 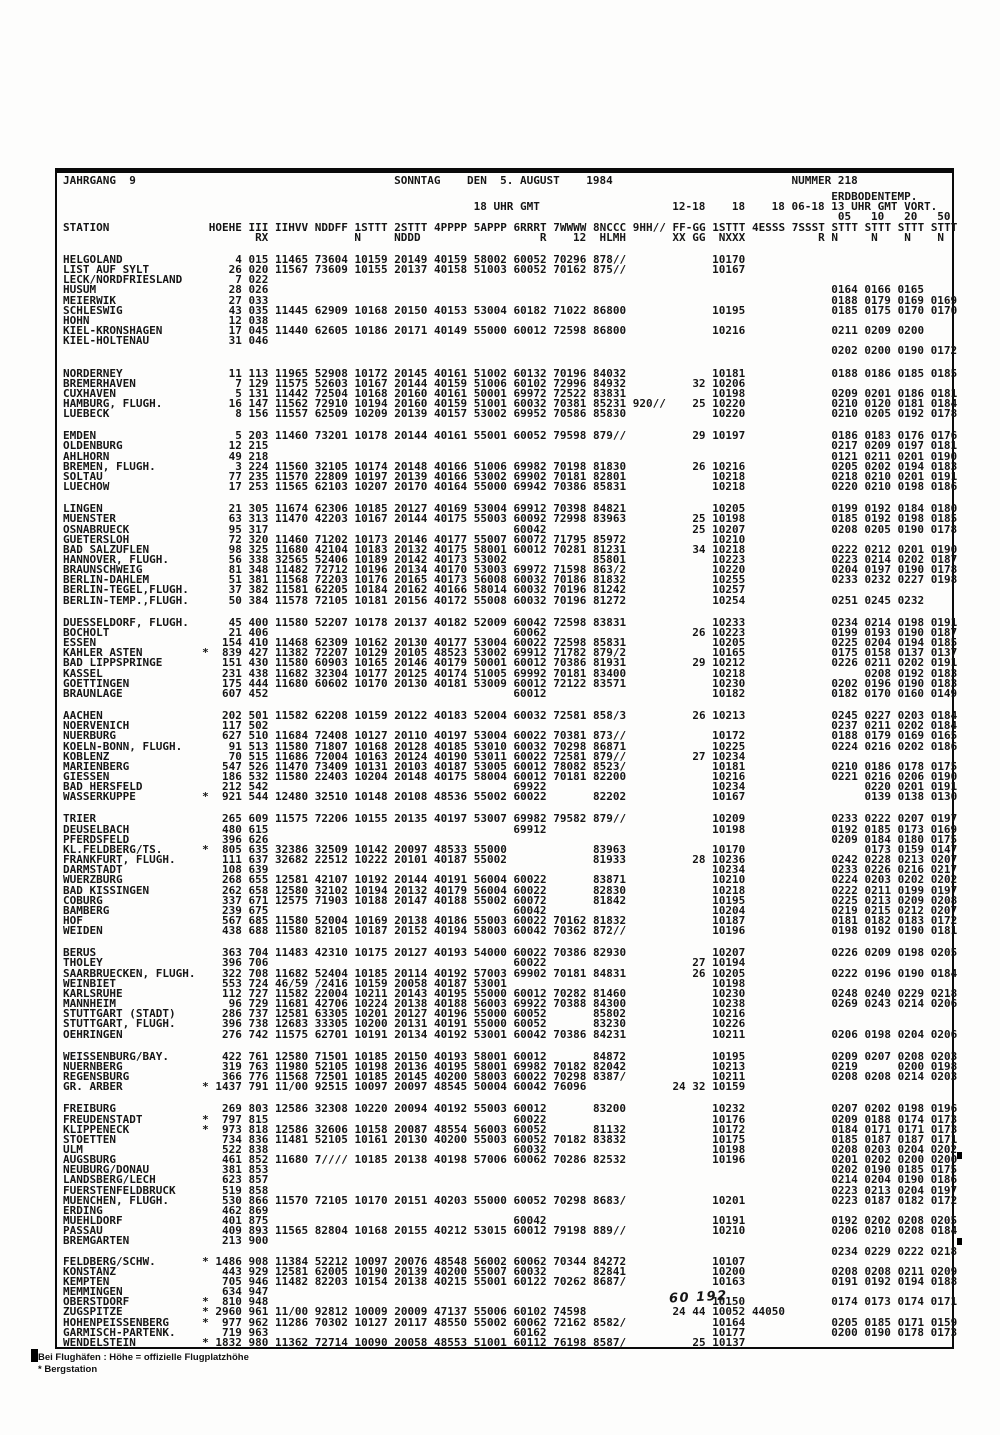 What do you see at coordinates (371, 797) in the screenshot?
I see `group-1sttt: 10148` at bounding box center [371, 797].